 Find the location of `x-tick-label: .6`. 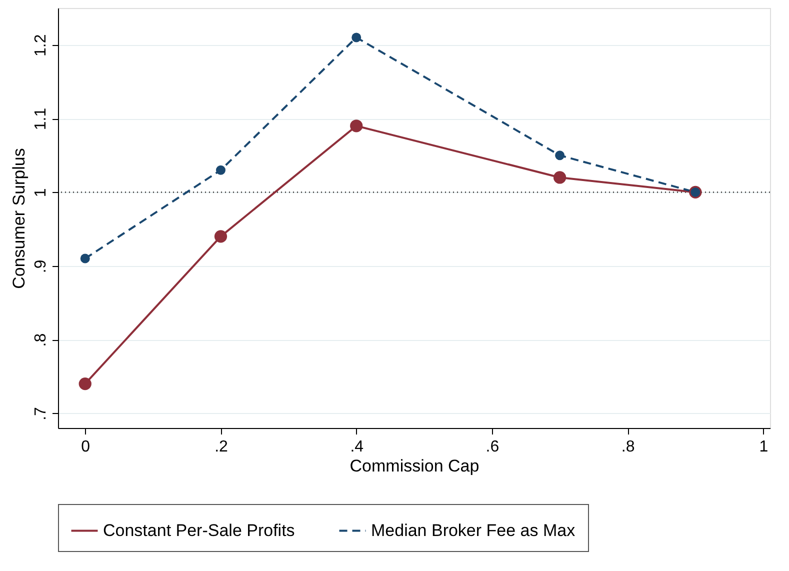

x-tick-label: .6 is located at coordinates (493, 447).